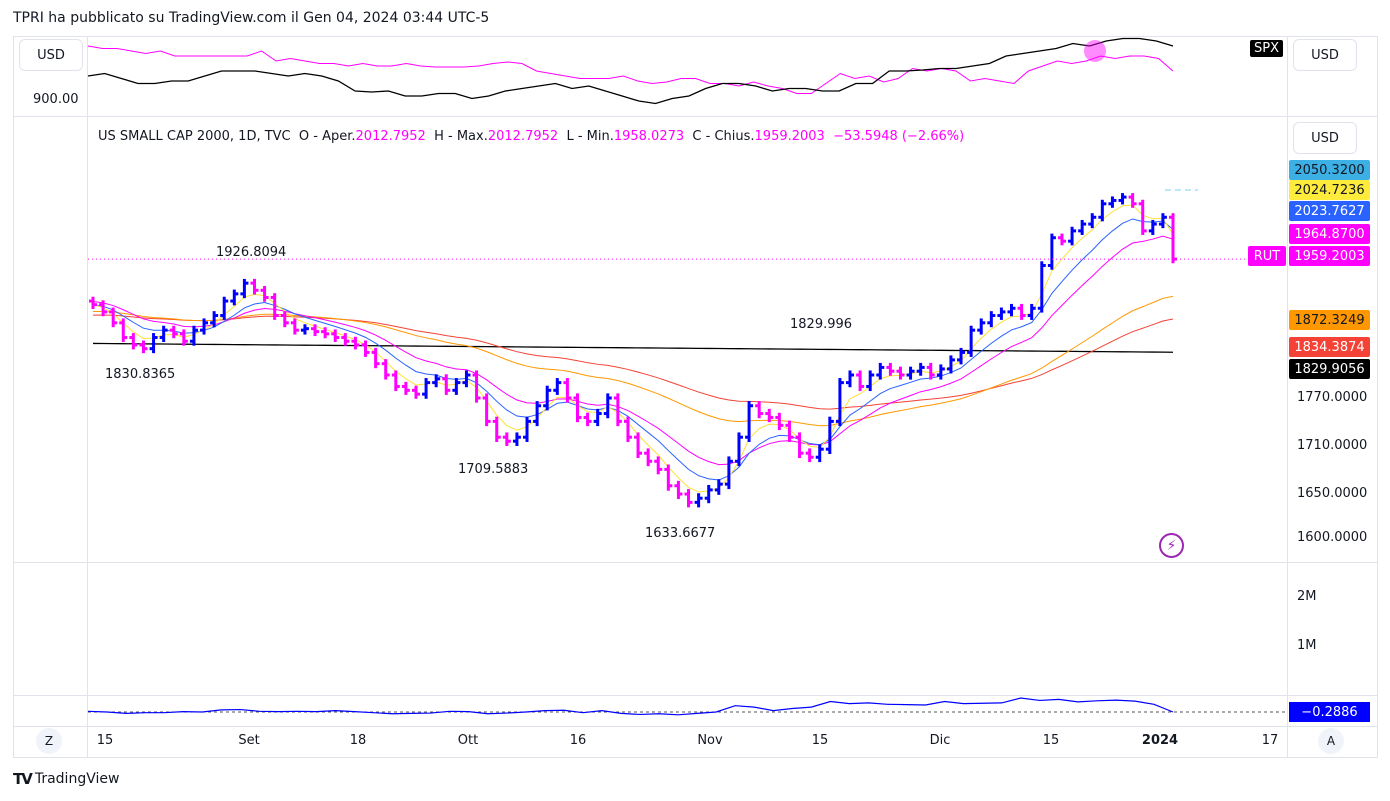  I want to click on legend-high-label: H - Max., so click(461, 136).